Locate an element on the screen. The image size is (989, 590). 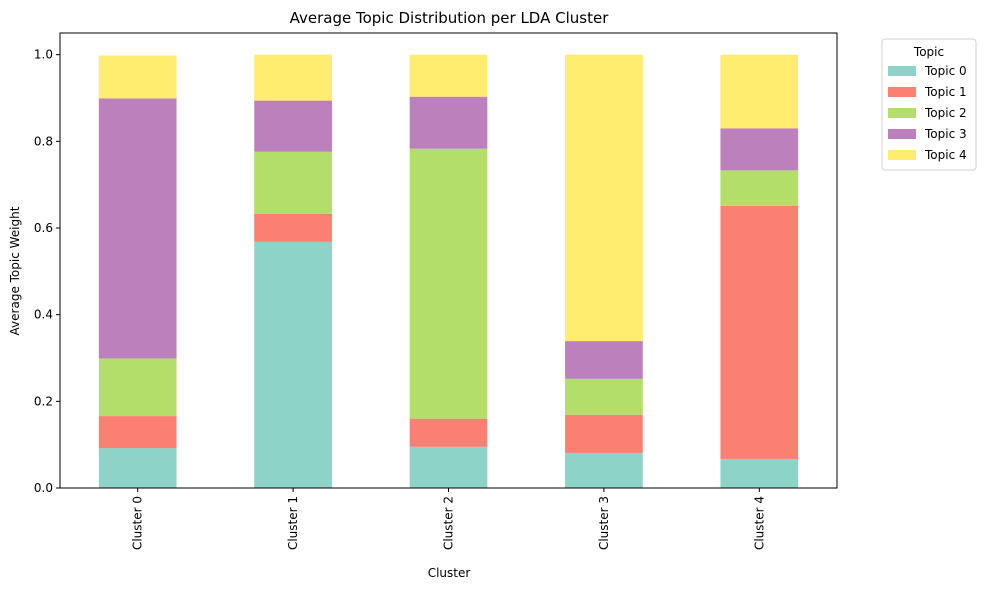
x-tick-label: Cluster 1 is located at coordinates (293, 523).